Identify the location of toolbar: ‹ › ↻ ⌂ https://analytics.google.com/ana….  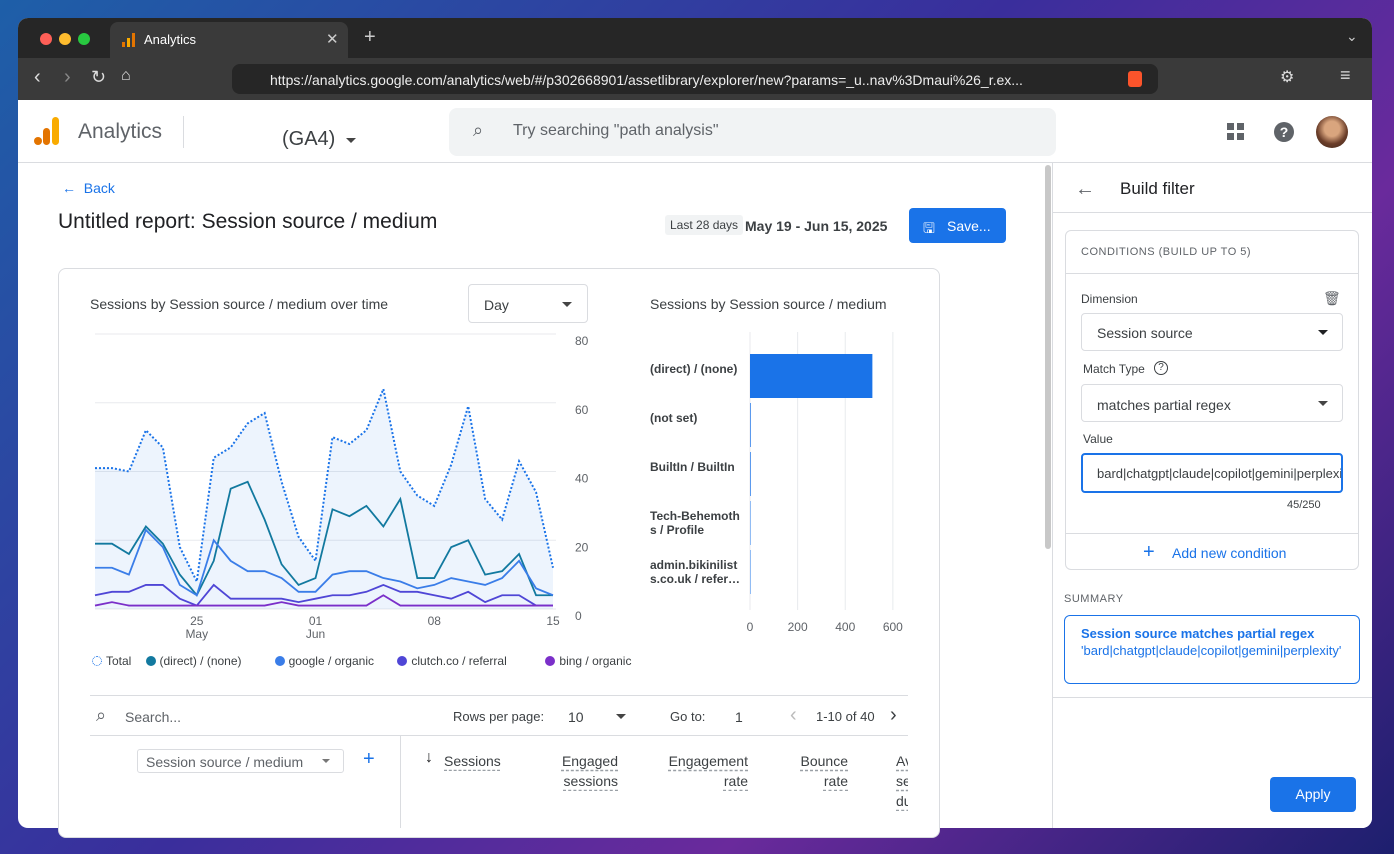
(695, 79).